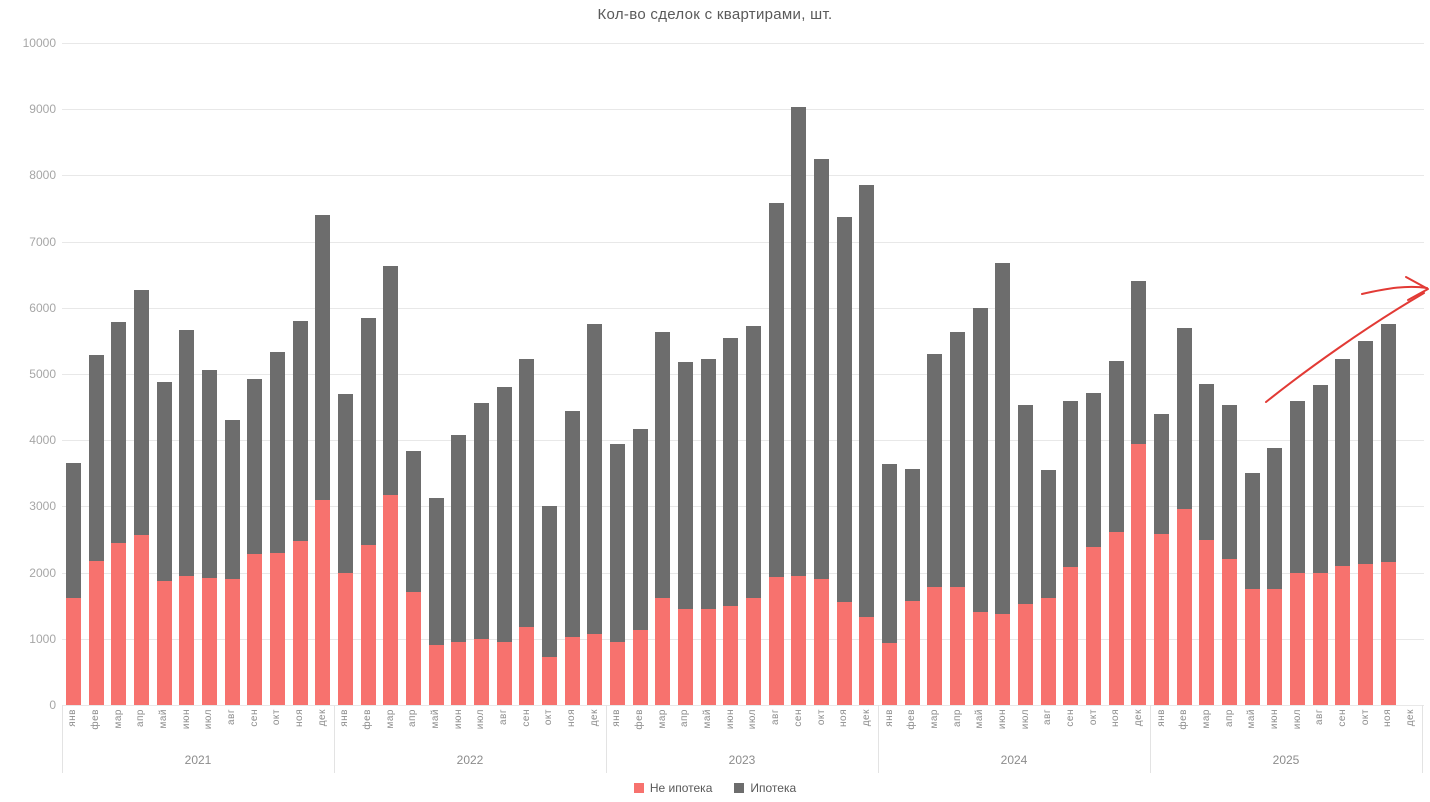  Describe the element at coordinates (957, 718) in the screenshot. I see `x-tick-label: апр` at that location.